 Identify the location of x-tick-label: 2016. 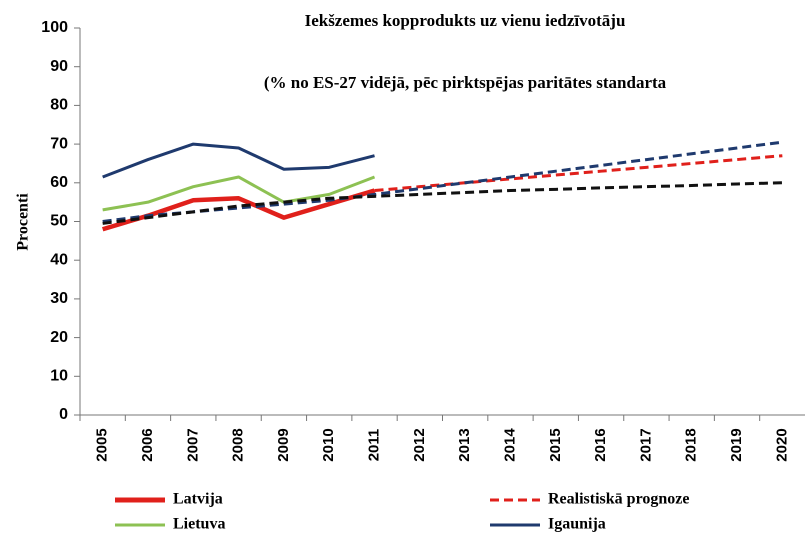
(600, 444).